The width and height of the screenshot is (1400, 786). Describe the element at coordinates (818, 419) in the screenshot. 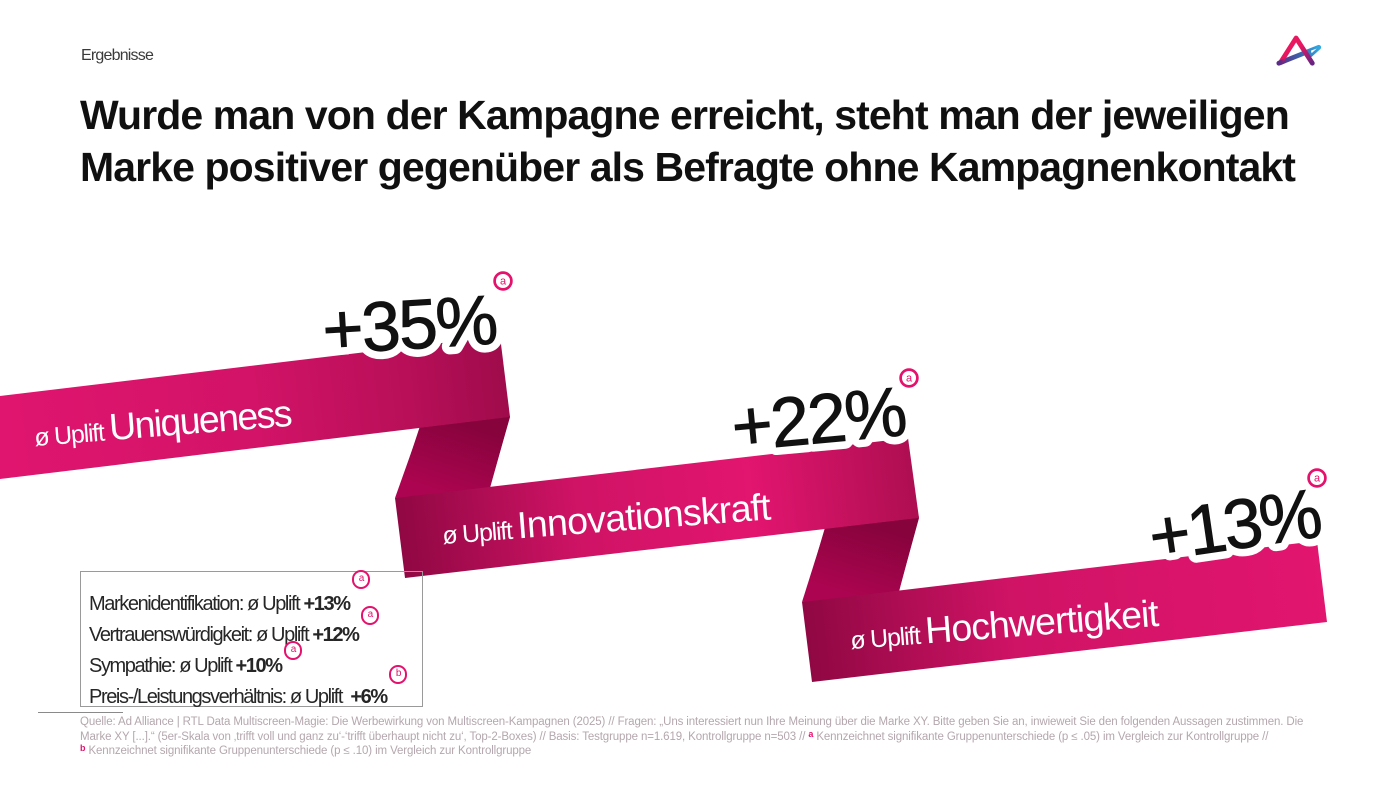

I see `svg-text: +22%` at that location.